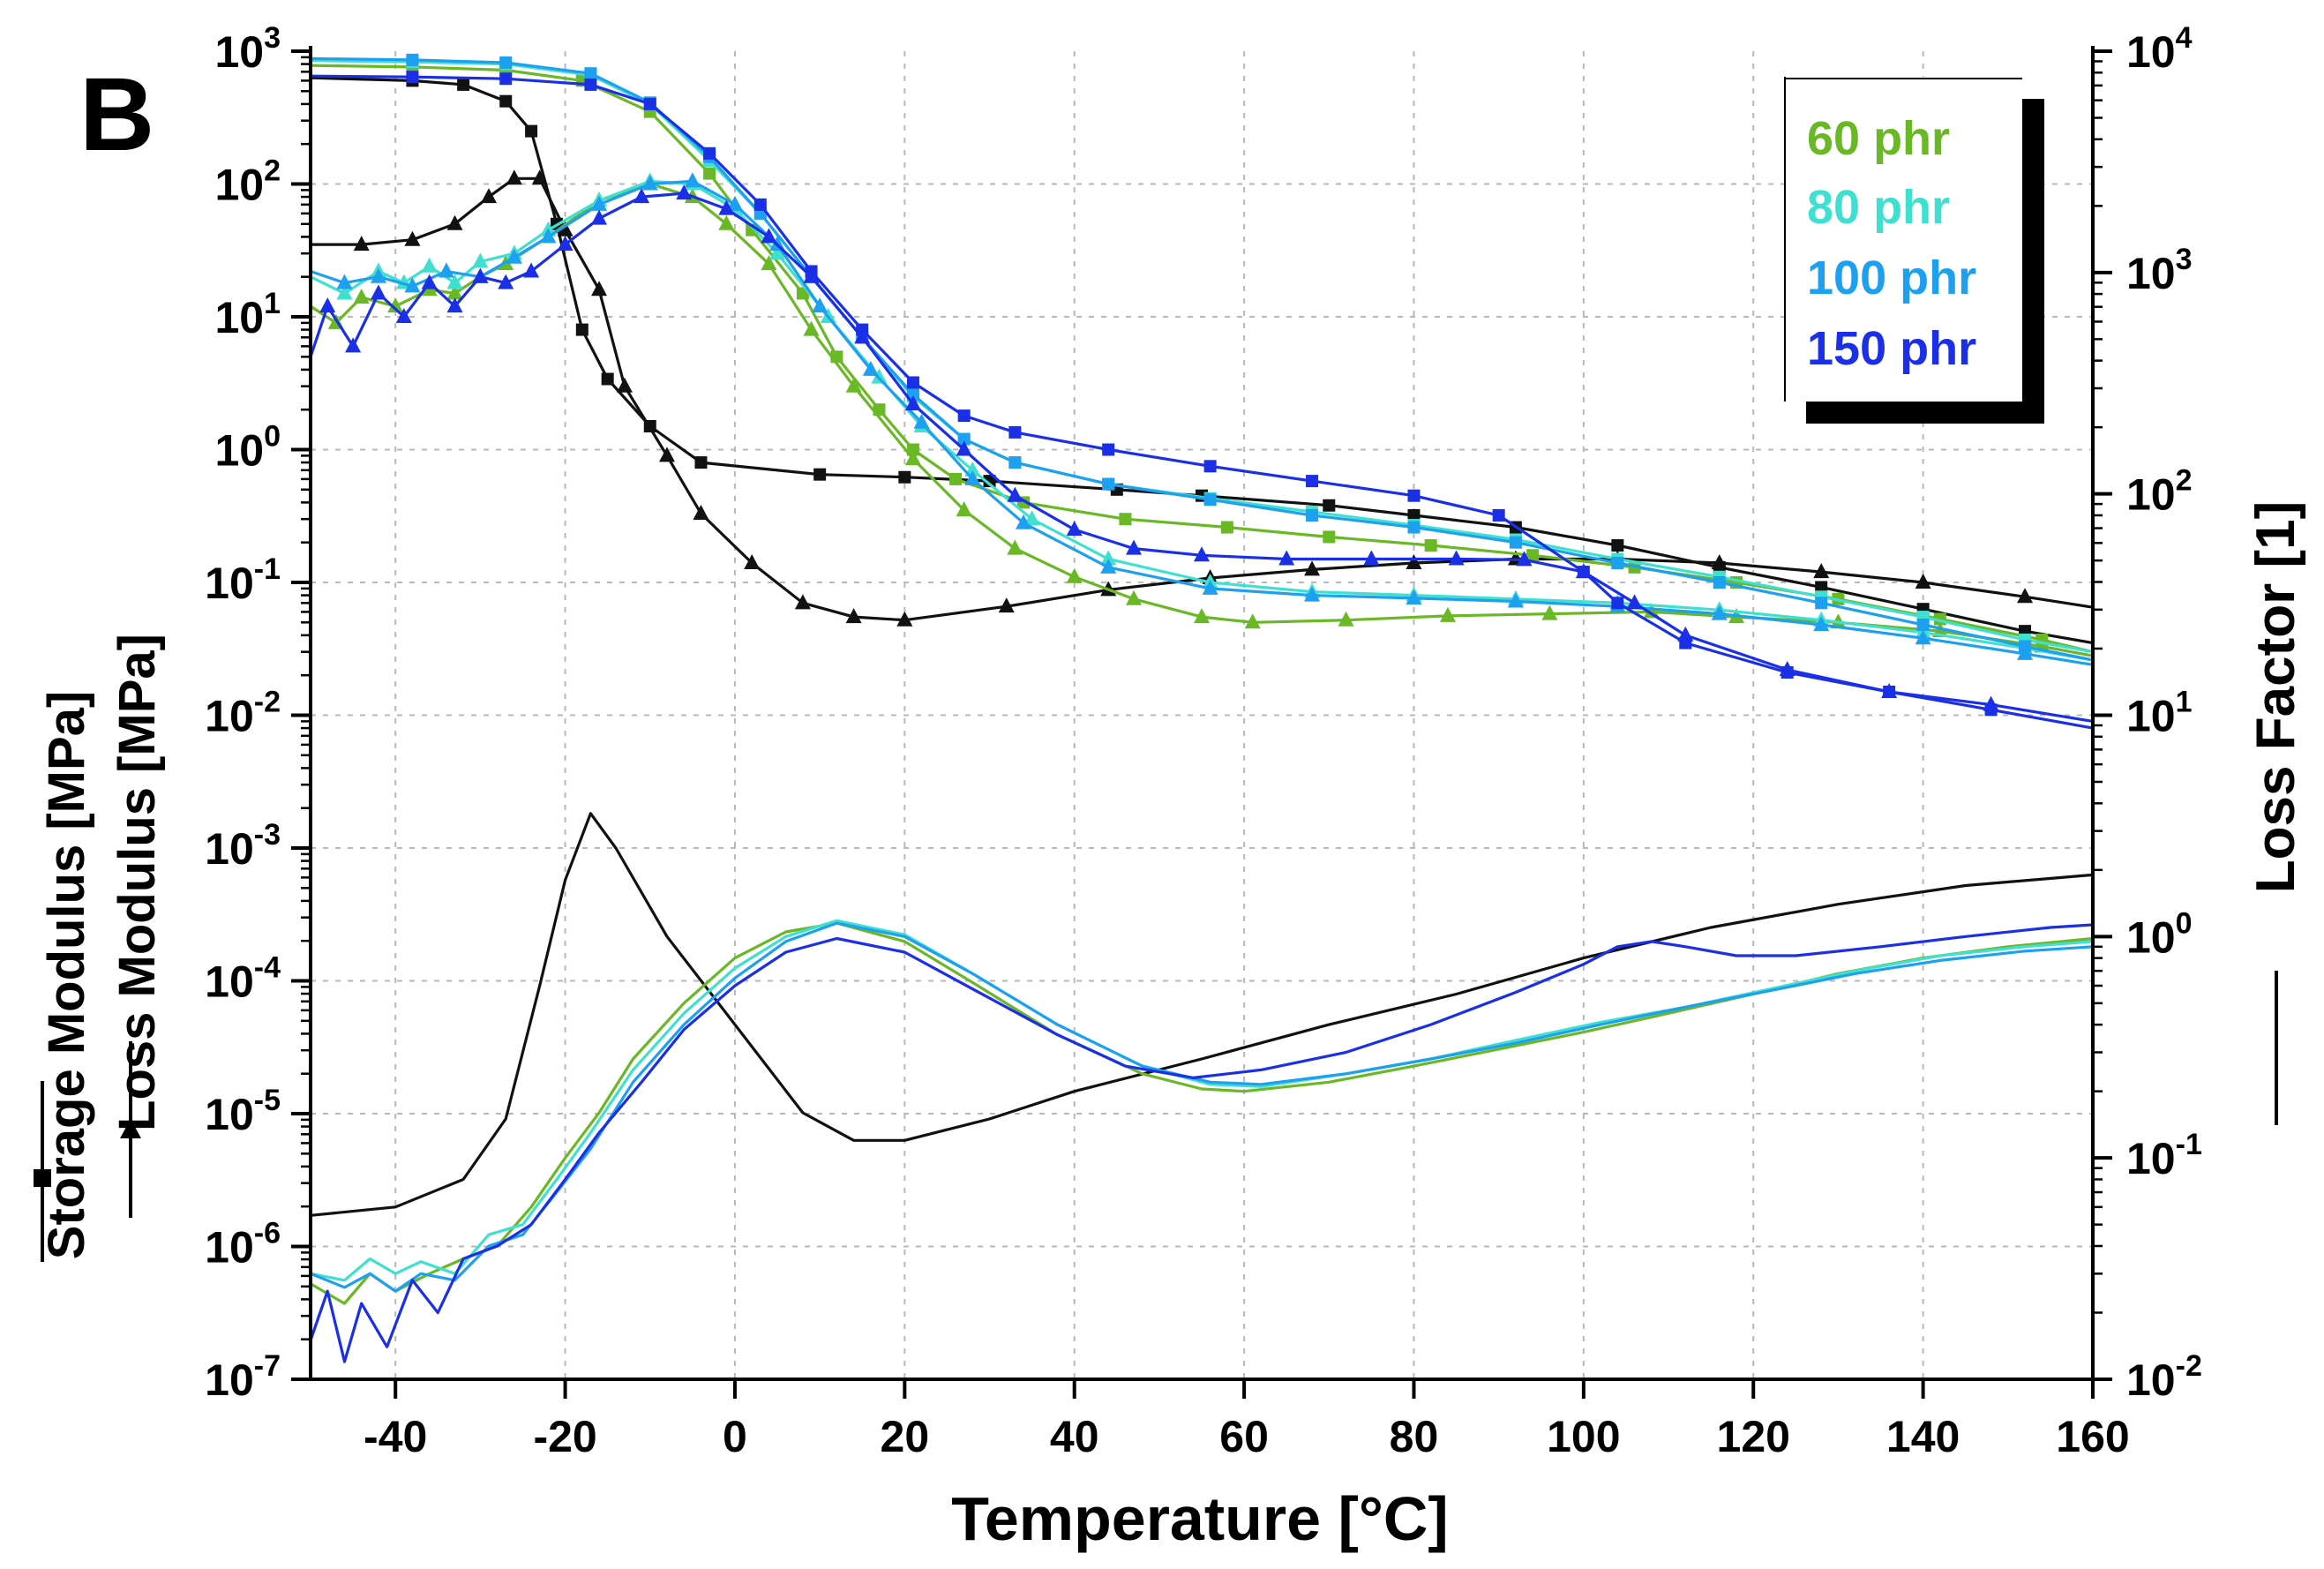 Image resolution: width=2324 pixels, height=1569 pixels. Describe the element at coordinates (137, 882) in the screenshot. I see `y-axis-label-loss: Loss Modulus [MPa]` at that location.